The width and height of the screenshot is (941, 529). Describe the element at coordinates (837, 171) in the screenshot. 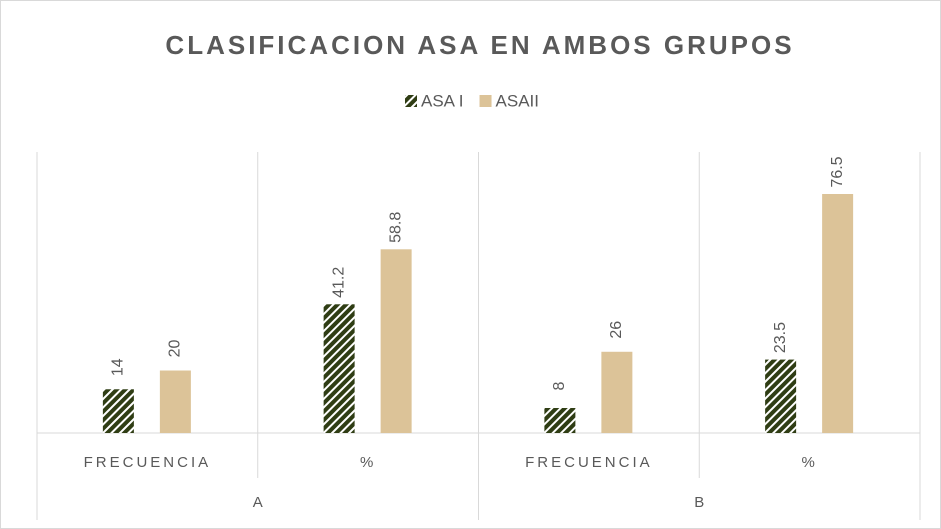

I see `data-label: 76.5` at that location.